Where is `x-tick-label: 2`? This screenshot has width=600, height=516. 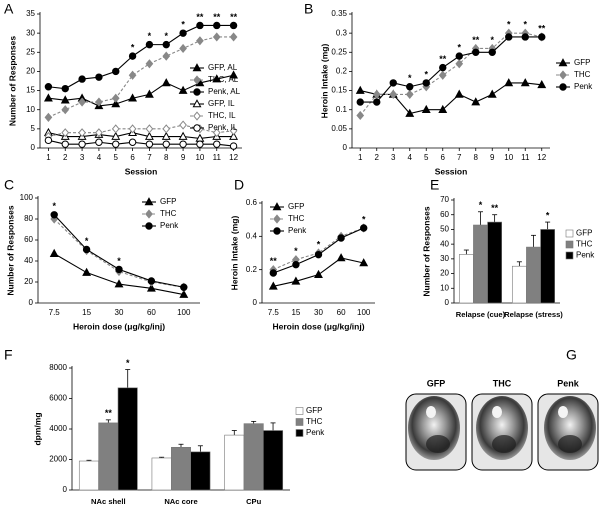
x-tick-label: 2 is located at coordinates (377, 157).